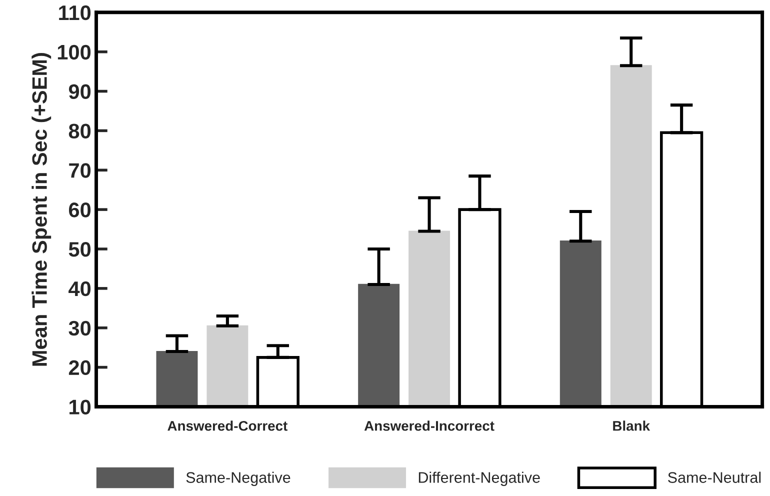 The height and width of the screenshot is (496, 770). What do you see at coordinates (79, 249) in the screenshot?
I see `y-tick-label: 50` at bounding box center [79, 249].